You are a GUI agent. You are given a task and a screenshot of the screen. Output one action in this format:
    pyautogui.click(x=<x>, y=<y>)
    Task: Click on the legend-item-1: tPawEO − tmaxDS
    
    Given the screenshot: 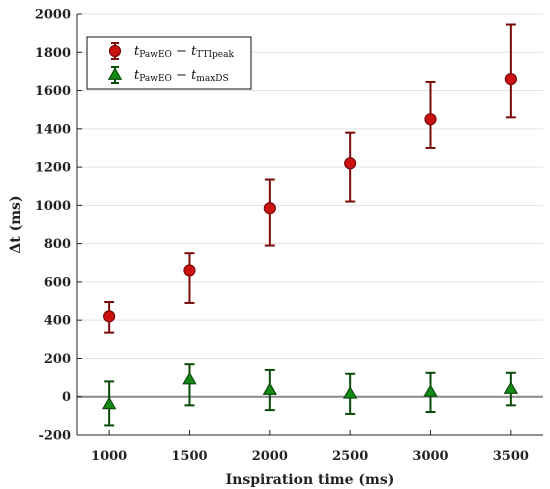 What is the action you would take?
    pyautogui.click(x=168, y=75)
    